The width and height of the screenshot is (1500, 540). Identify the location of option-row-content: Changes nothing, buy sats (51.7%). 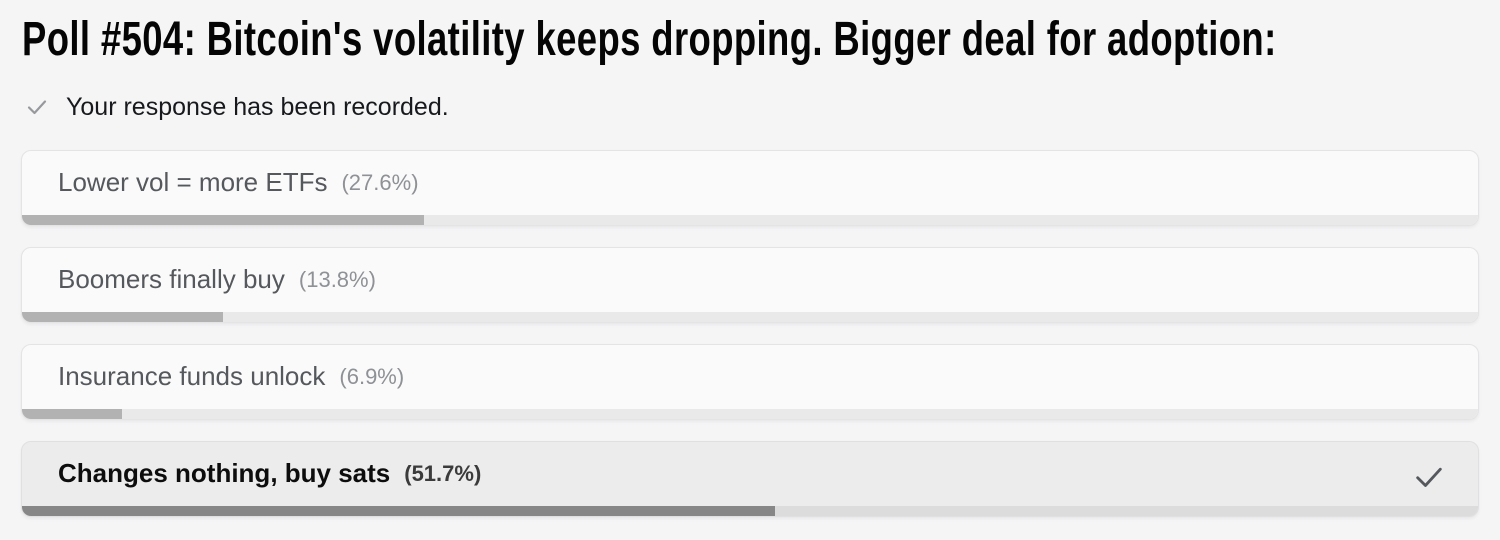
(750, 474).